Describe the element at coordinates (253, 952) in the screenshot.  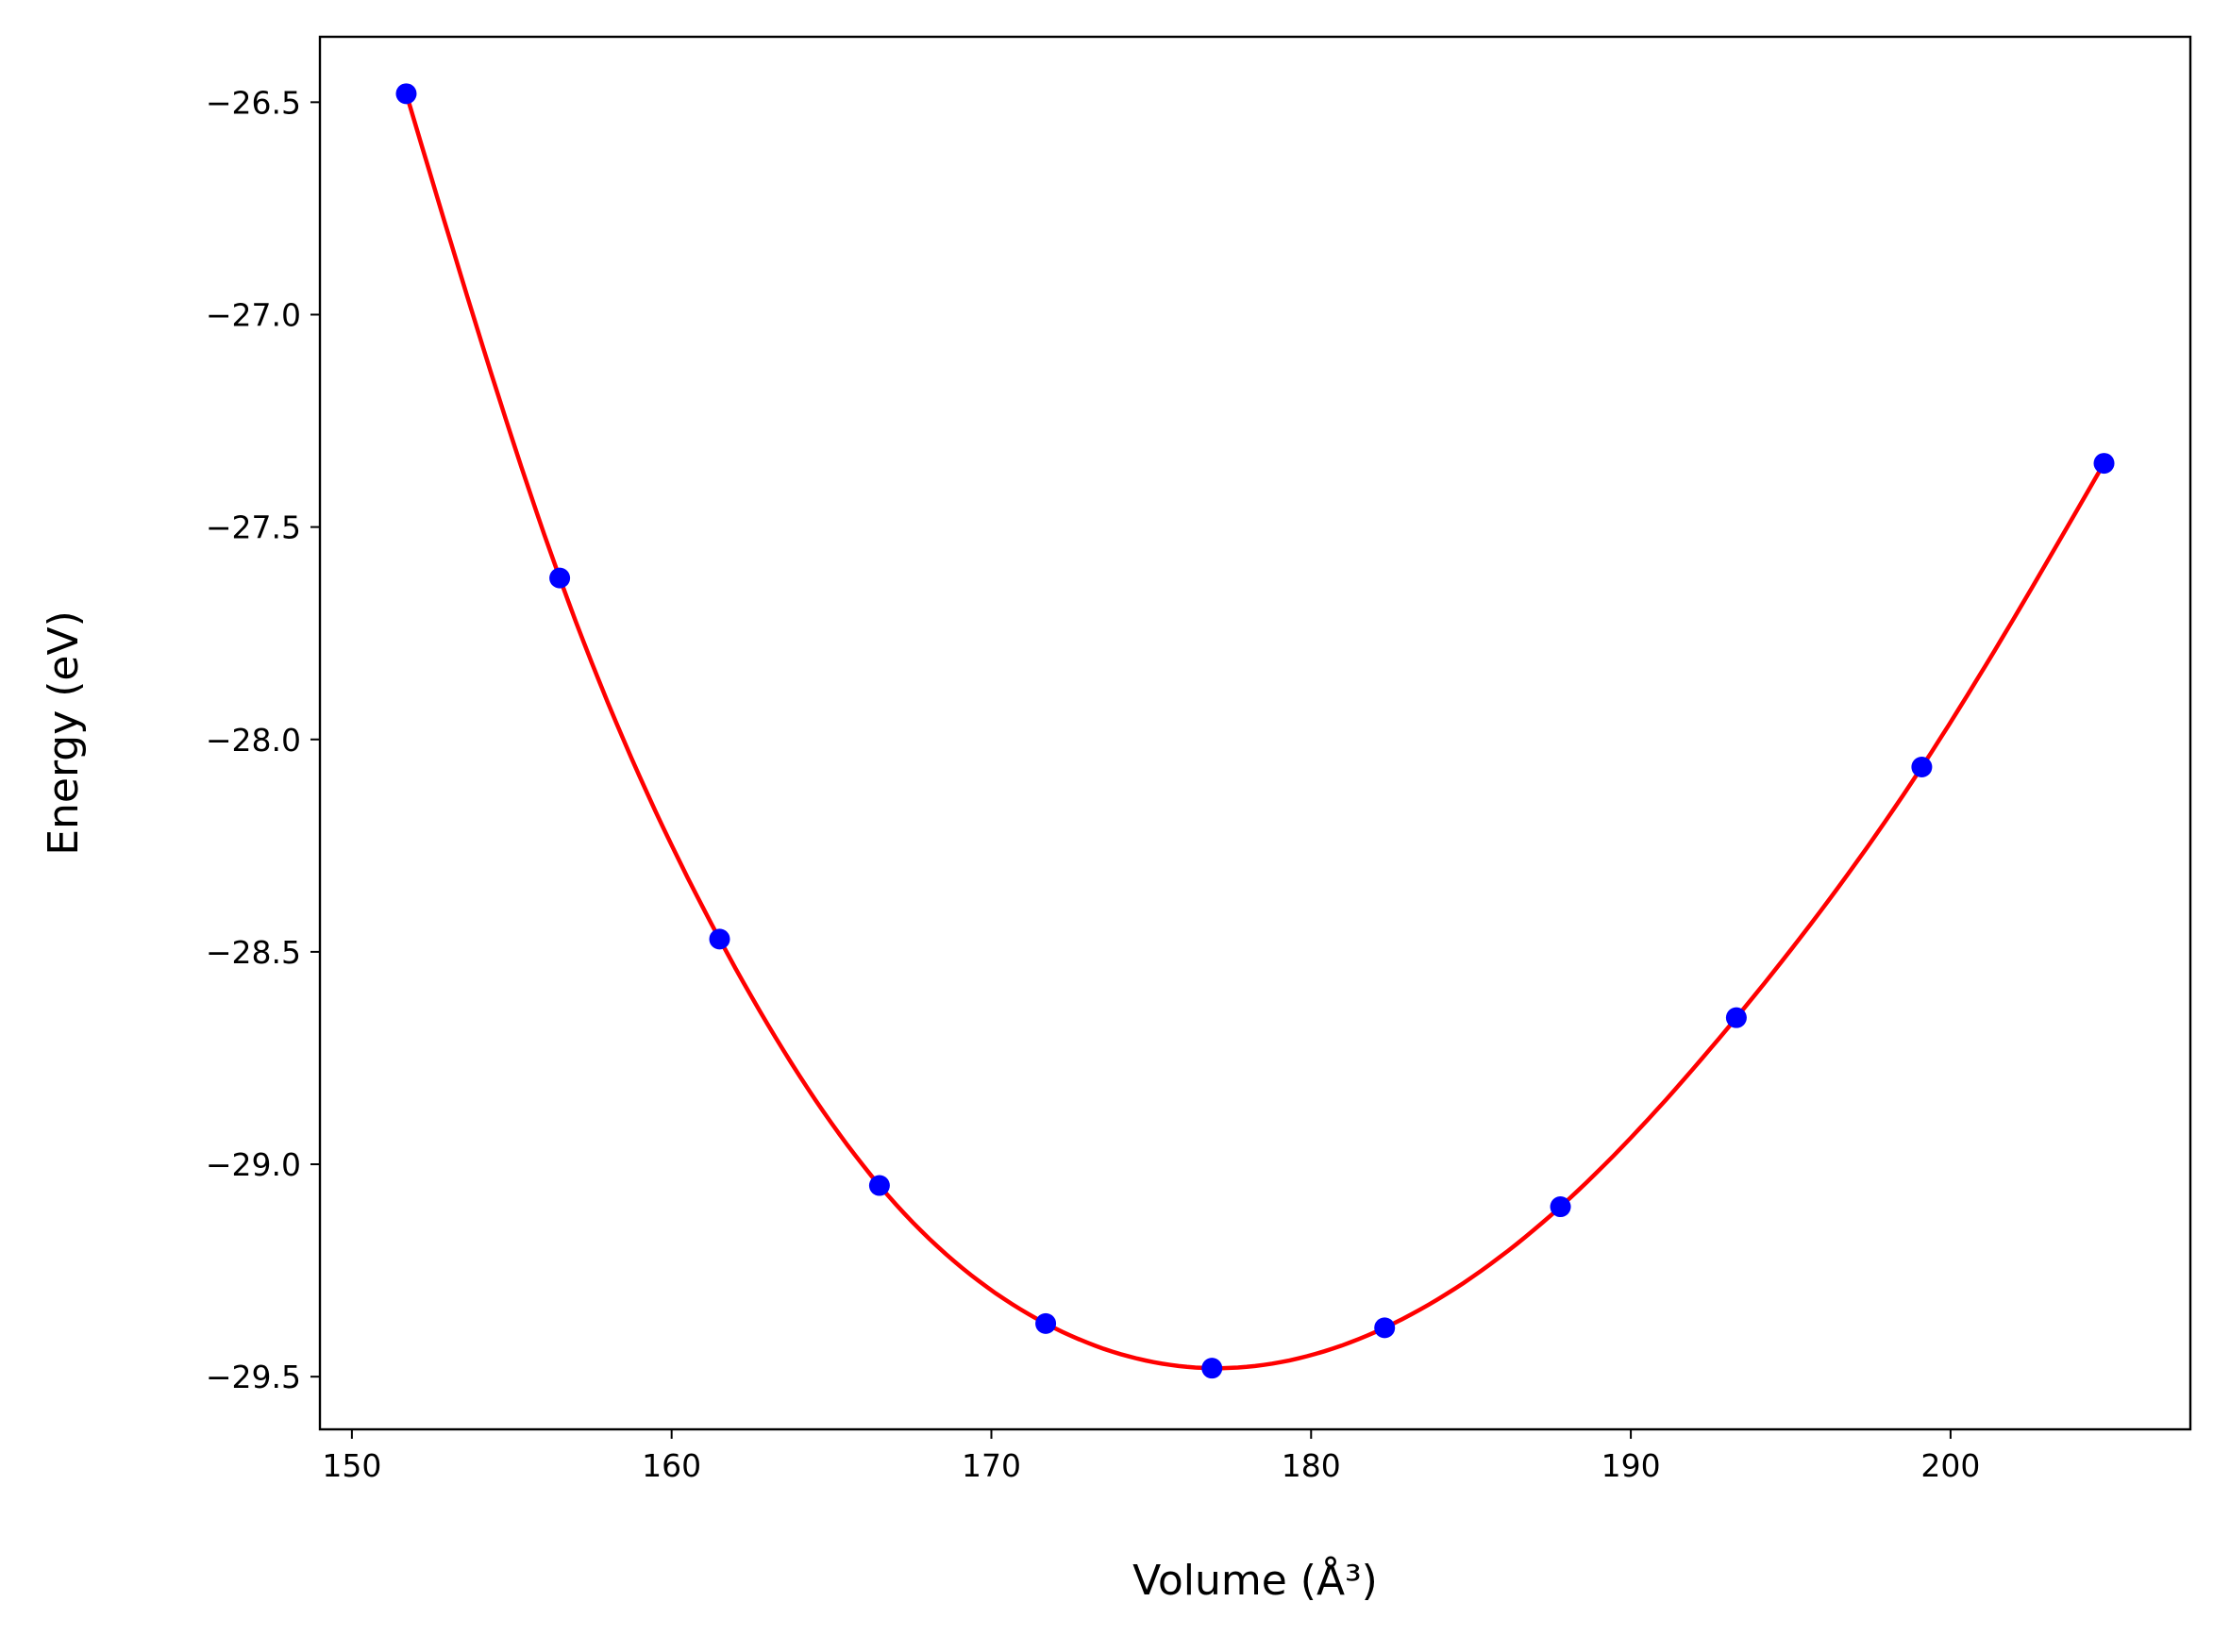
I see `y-tick-label: −28.5` at that location.